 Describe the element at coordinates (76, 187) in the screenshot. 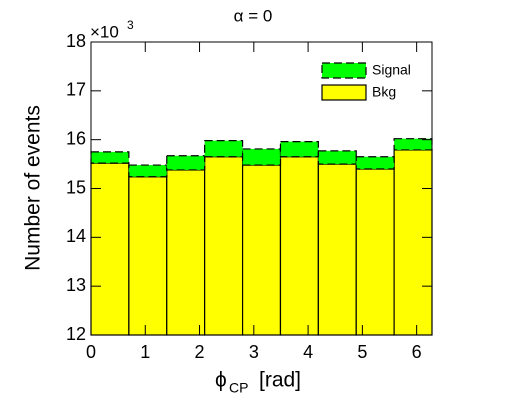

I see `y-tick-label: 15` at that location.